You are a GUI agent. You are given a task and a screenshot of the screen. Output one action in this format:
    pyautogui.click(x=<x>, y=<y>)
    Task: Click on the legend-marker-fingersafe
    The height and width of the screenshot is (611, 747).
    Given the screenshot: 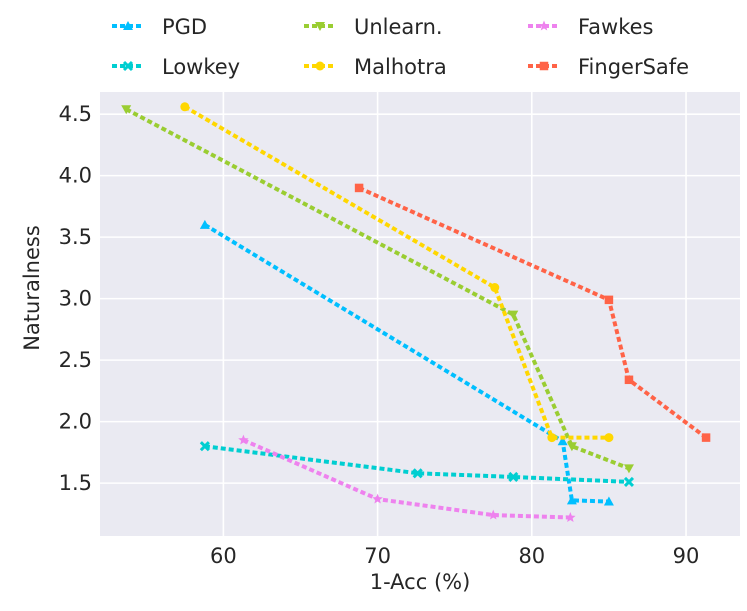 What is the action you would take?
    pyautogui.click(x=544, y=66)
    